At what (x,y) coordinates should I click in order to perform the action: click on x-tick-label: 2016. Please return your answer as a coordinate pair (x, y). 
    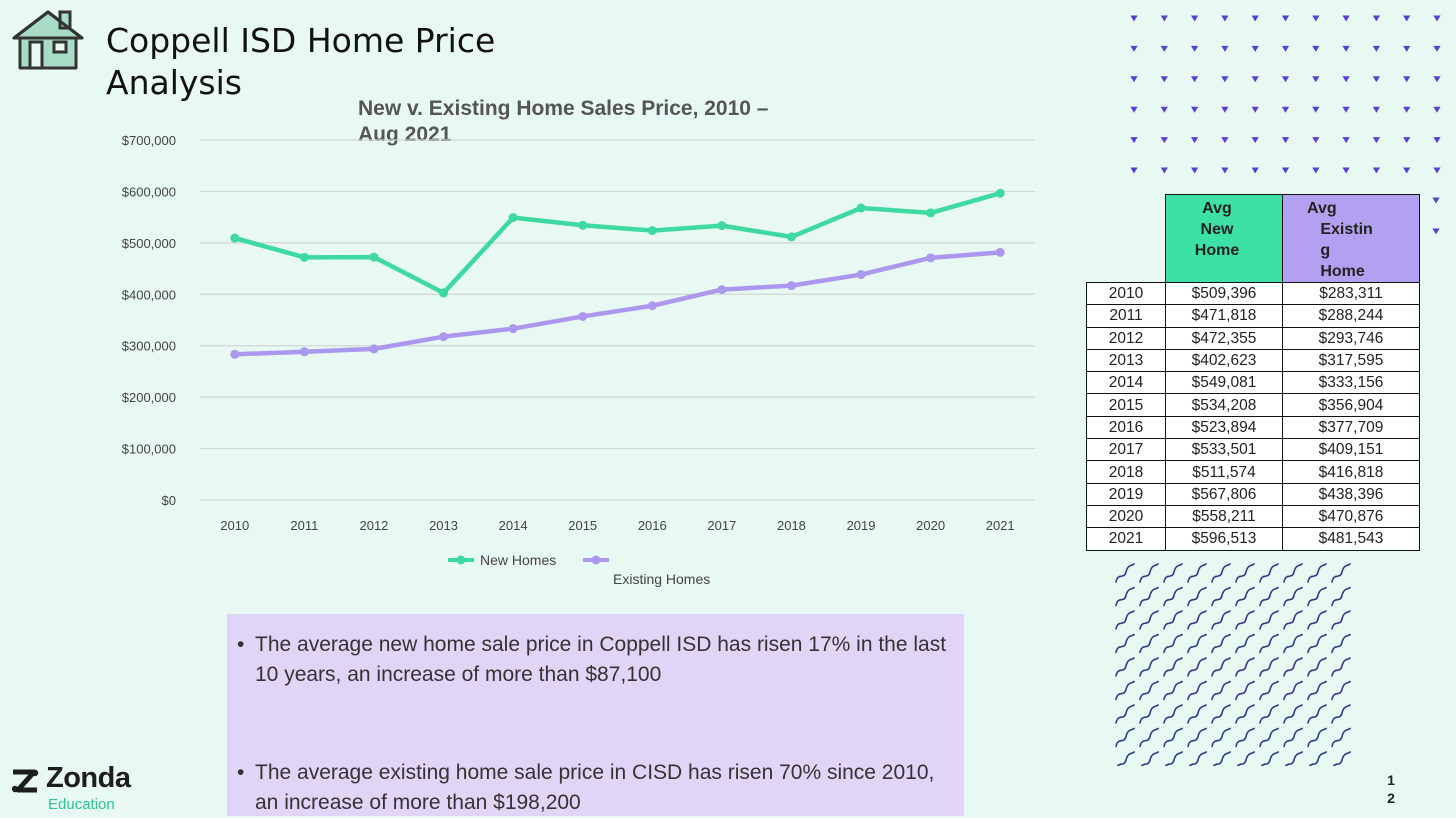
    Looking at the image, I should click on (652, 525).